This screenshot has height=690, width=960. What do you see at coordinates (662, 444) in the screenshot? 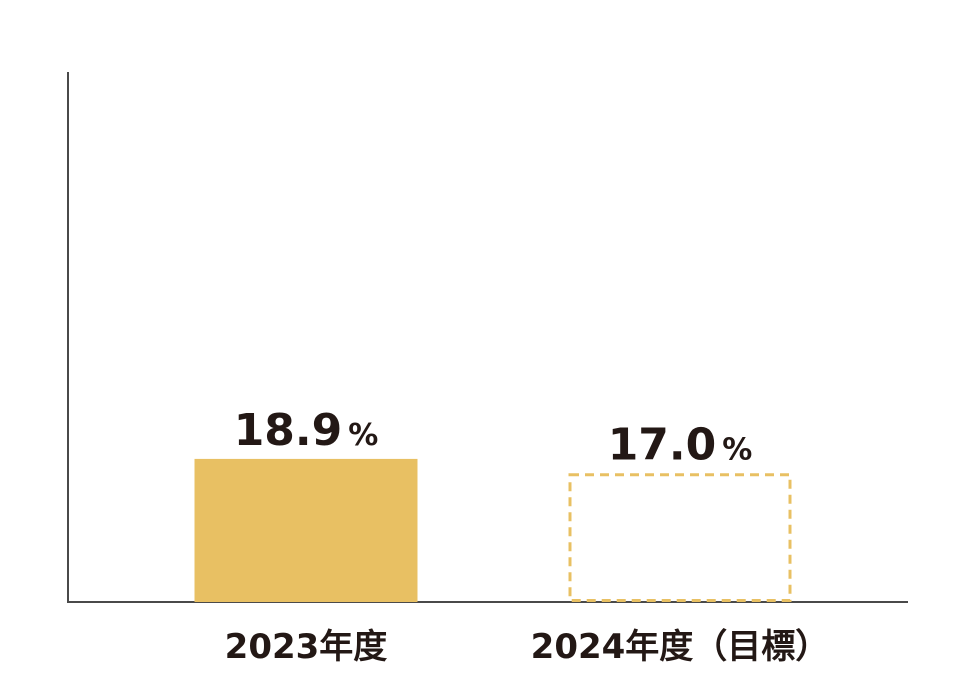
I see `value-number: 17.0` at bounding box center [662, 444].